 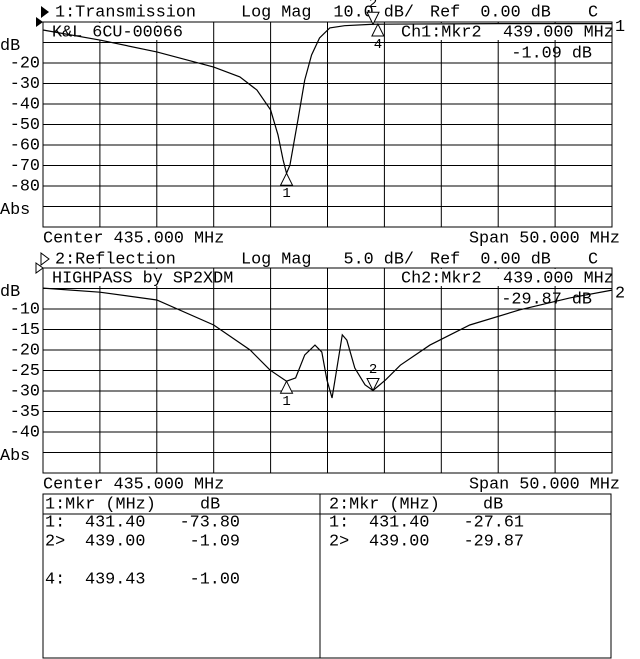 What do you see at coordinates (620, 27) in the screenshot?
I see `trace-number: 1` at bounding box center [620, 27].